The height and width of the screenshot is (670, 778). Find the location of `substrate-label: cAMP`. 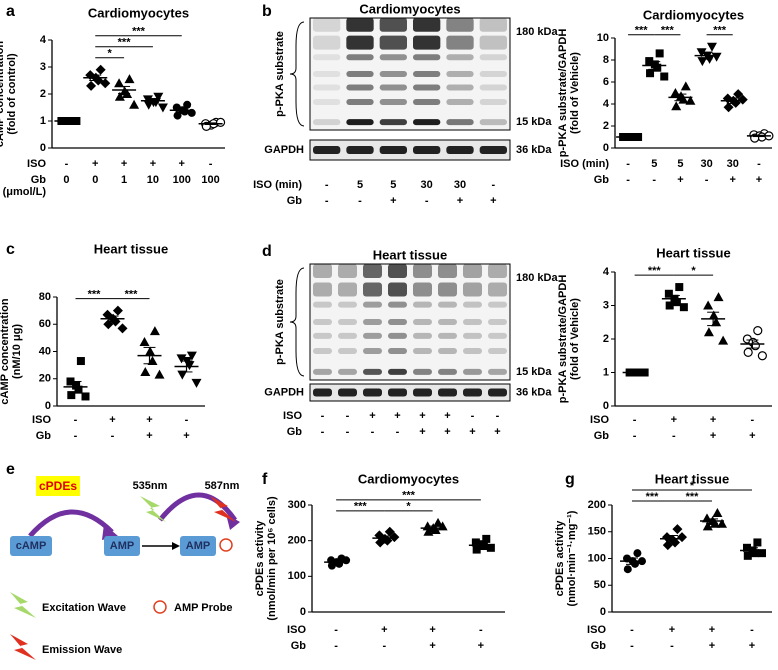

substrate-label: cAMP is located at coordinates (31, 546).